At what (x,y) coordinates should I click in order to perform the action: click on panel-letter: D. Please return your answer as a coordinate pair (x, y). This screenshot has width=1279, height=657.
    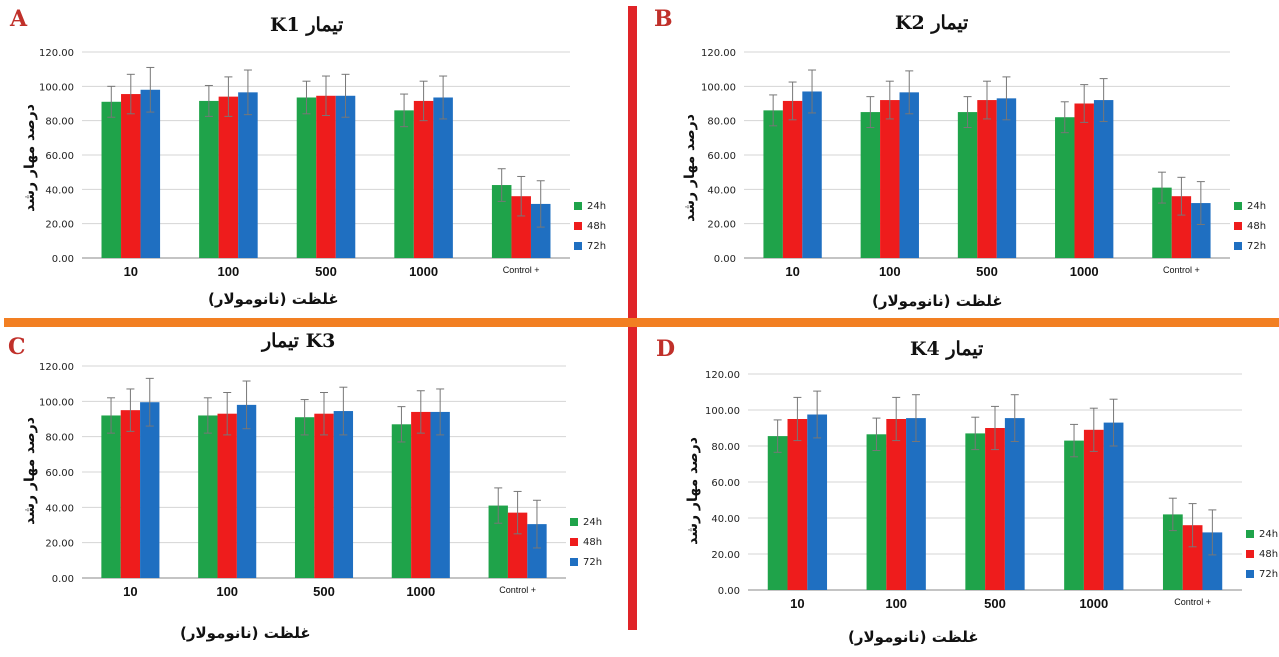
    Looking at the image, I should click on (666, 349).